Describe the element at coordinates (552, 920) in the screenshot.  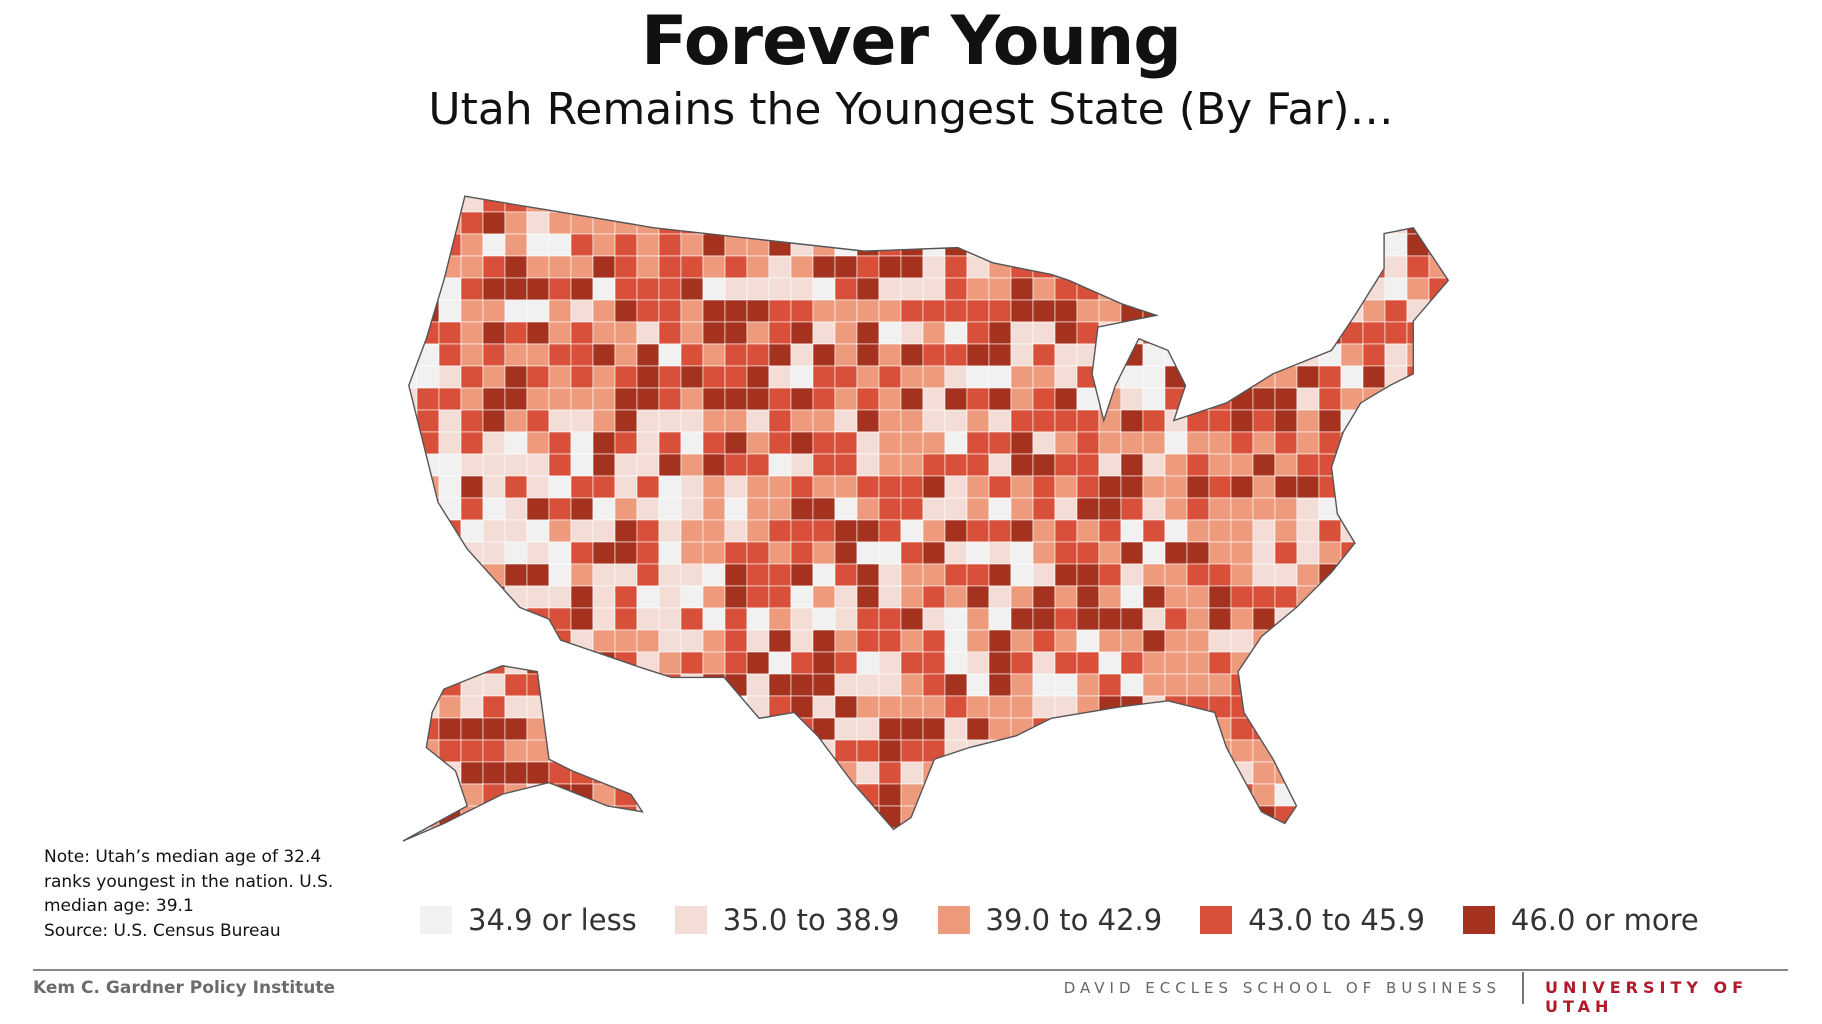
I see `legend-label: 34.9 or less` at that location.